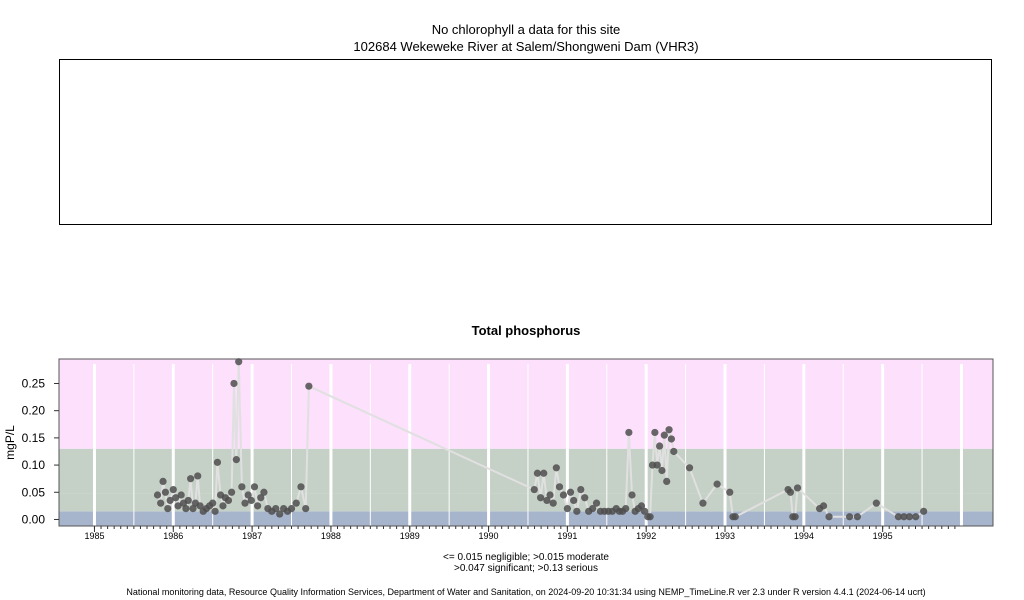 The height and width of the screenshot is (600, 1024). What do you see at coordinates (34, 492) in the screenshot?
I see `y-tick-label: 0.05` at bounding box center [34, 492].